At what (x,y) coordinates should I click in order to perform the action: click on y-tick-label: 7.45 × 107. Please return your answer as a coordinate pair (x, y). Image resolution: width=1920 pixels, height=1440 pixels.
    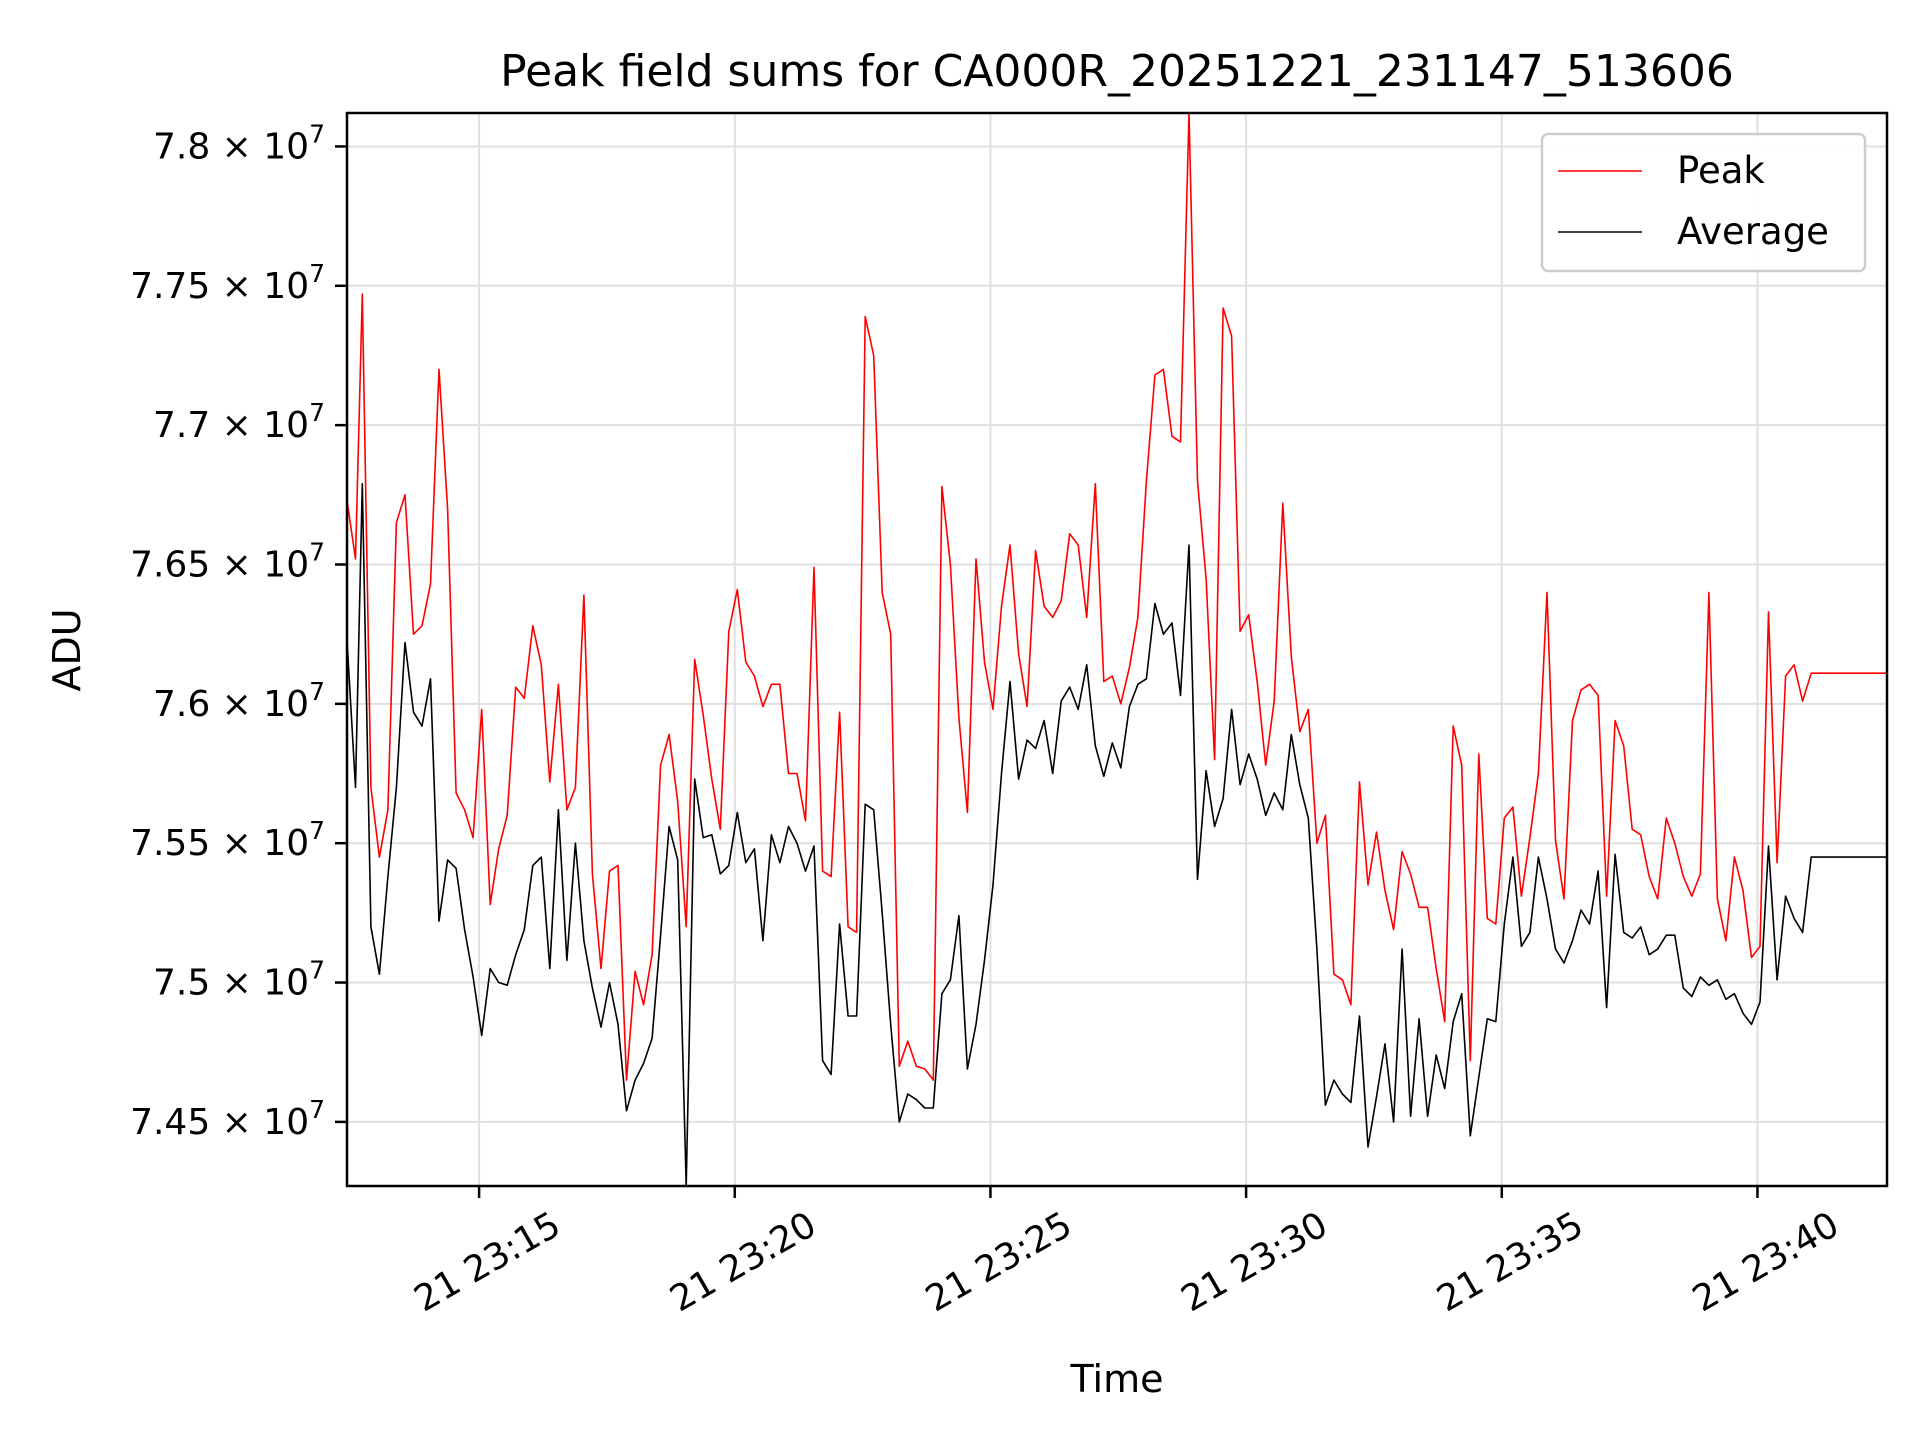
    Looking at the image, I should click on (227, 1119).